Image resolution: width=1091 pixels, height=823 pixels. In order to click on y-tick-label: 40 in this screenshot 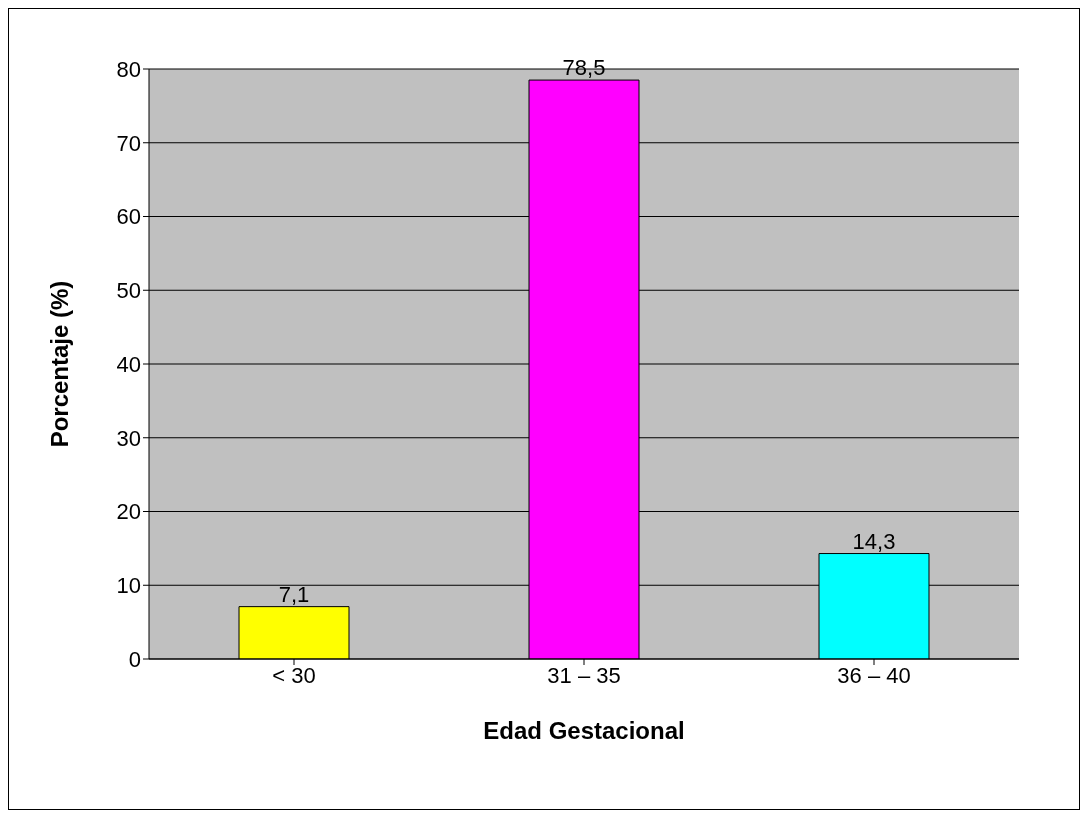, I will do `click(128, 364)`.